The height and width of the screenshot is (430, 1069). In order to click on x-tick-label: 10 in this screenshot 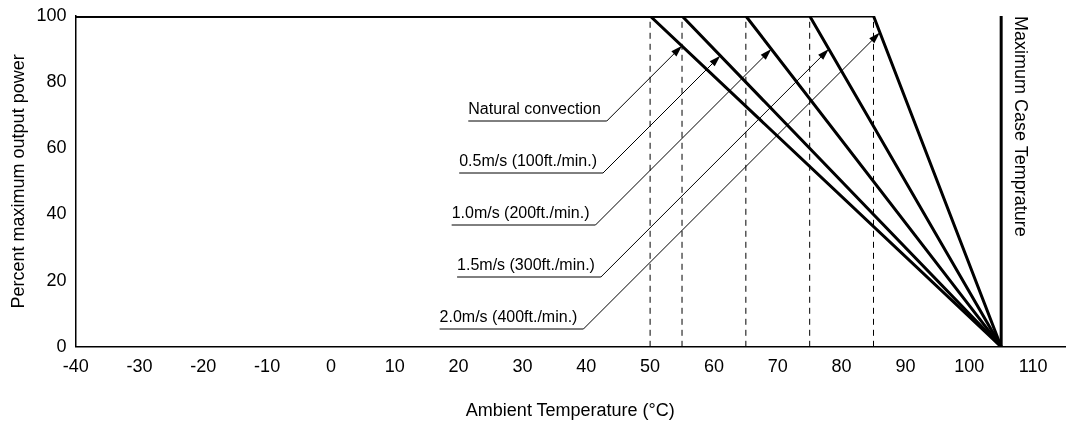, I will do `click(394, 365)`.